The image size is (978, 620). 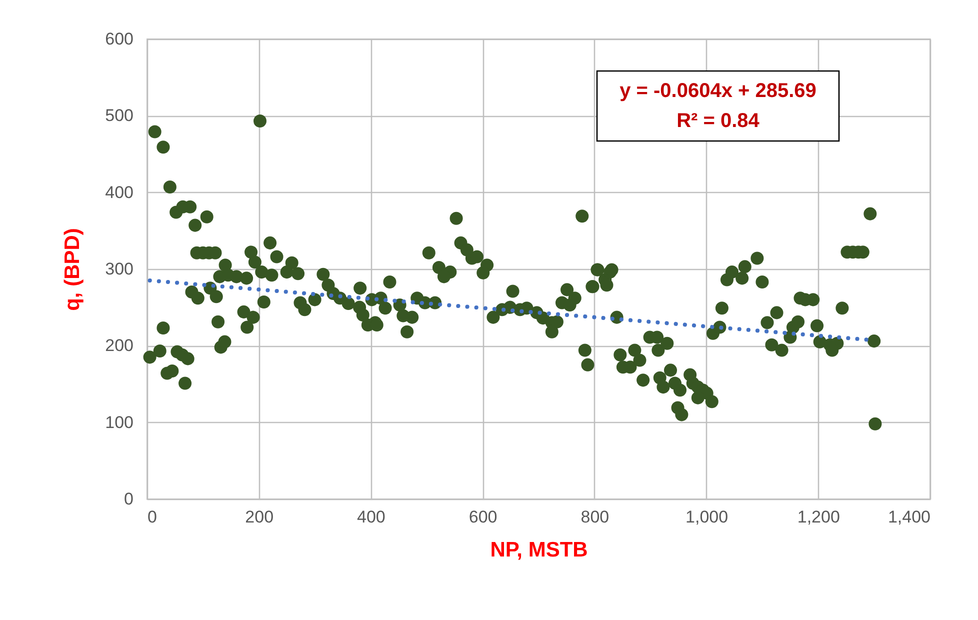 What do you see at coordinates (119, 269) in the screenshot?
I see `y-tick-label: 300` at bounding box center [119, 269].